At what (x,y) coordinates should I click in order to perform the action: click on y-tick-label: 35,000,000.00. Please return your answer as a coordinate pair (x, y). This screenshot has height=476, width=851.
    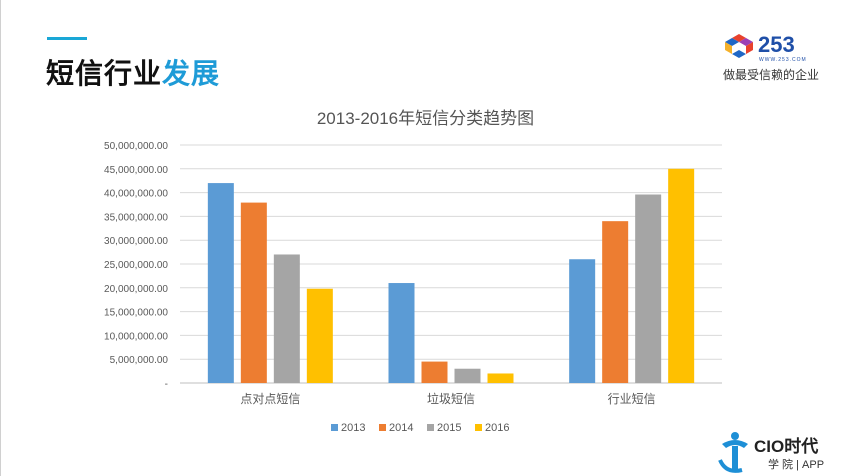
    Looking at the image, I should click on (136, 217).